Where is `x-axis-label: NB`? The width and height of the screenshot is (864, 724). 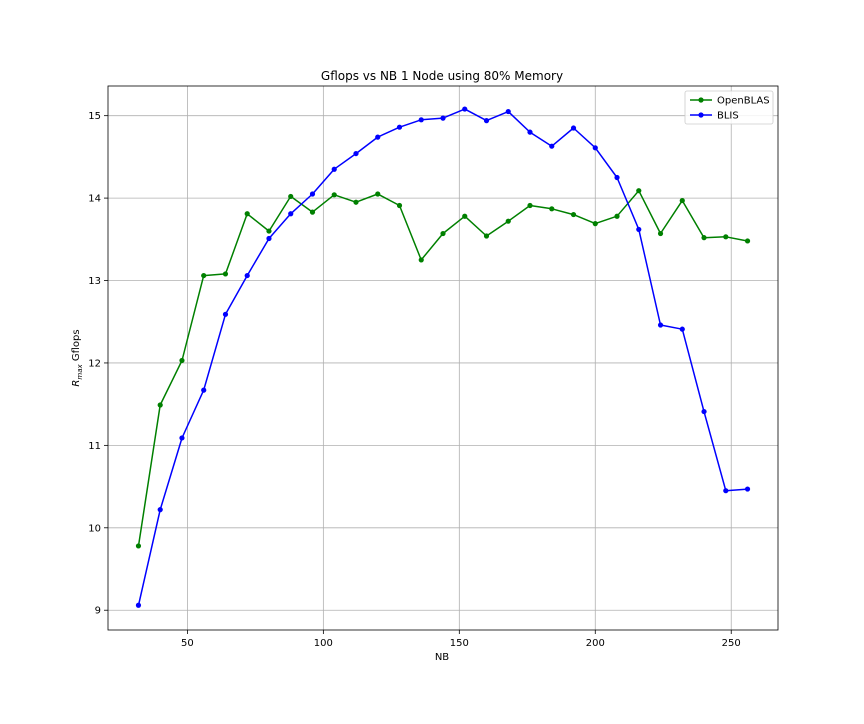
x-axis-label: NB is located at coordinates (442, 657).